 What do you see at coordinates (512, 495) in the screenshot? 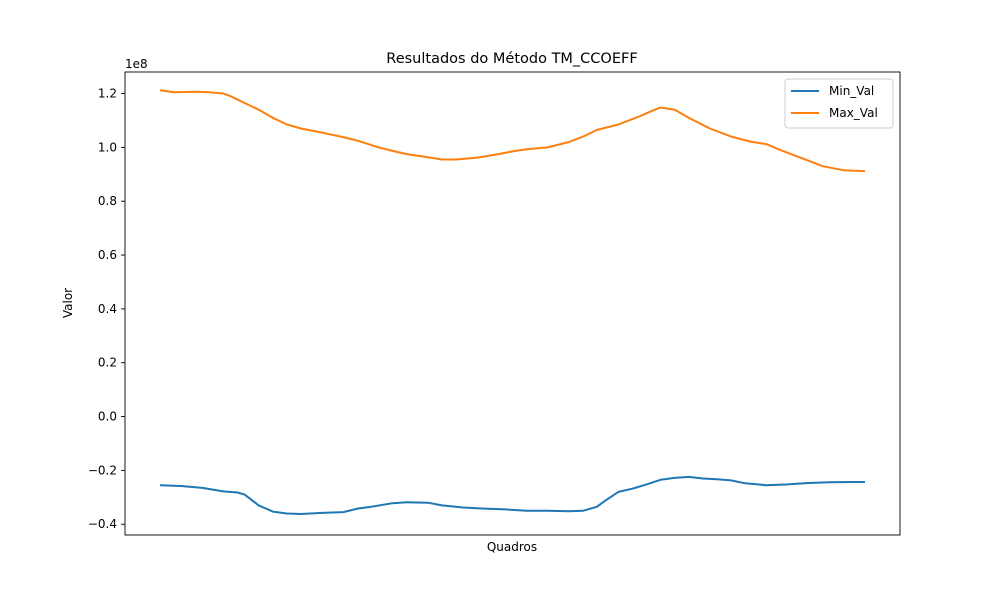
I see `series-line-min-val` at bounding box center [512, 495].